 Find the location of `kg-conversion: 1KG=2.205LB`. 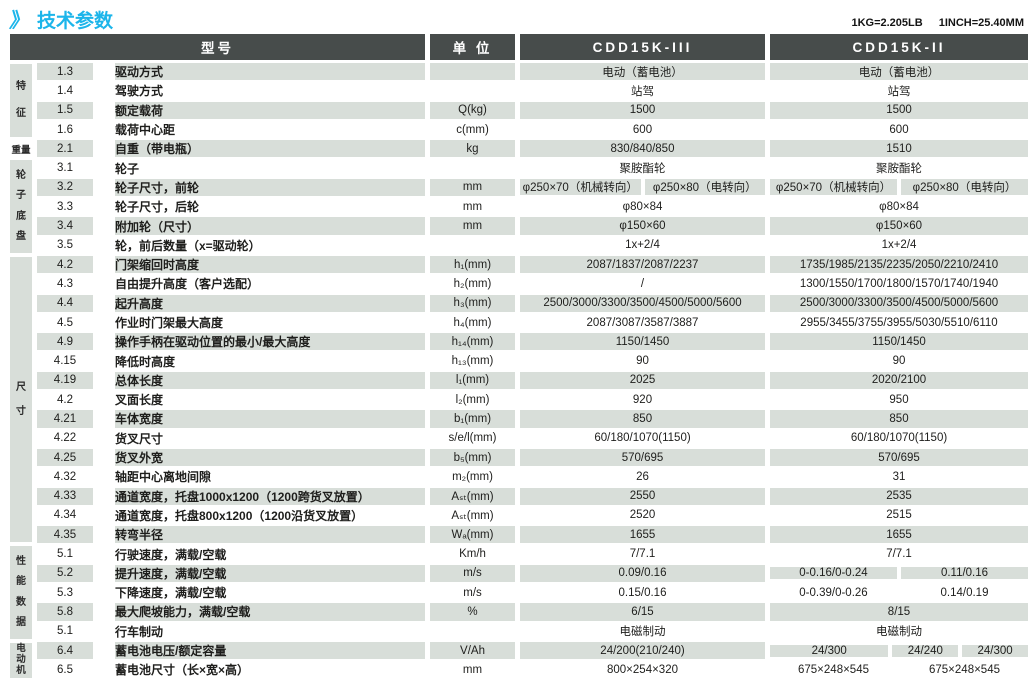

kg-conversion: 1KG=2.205LB is located at coordinates (887, 23).